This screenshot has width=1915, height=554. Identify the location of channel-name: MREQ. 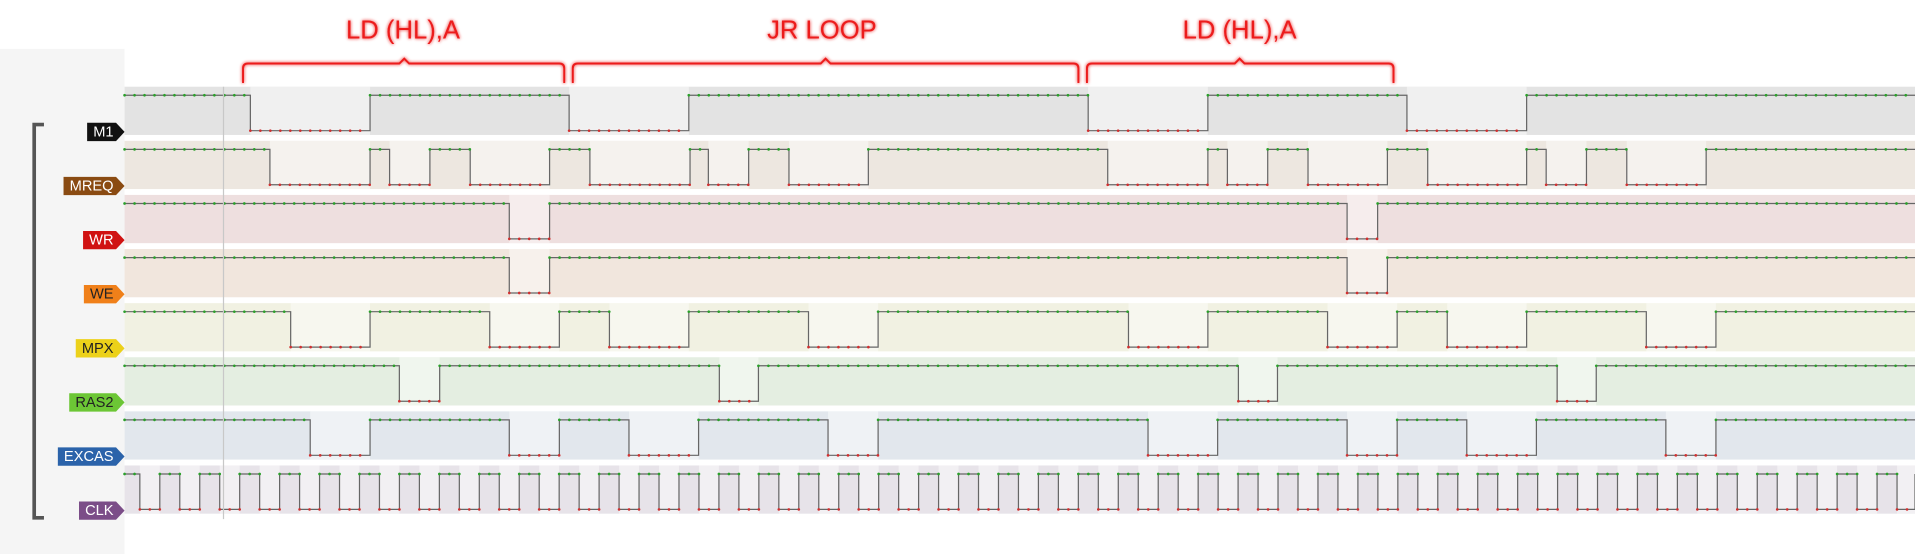
(92, 186).